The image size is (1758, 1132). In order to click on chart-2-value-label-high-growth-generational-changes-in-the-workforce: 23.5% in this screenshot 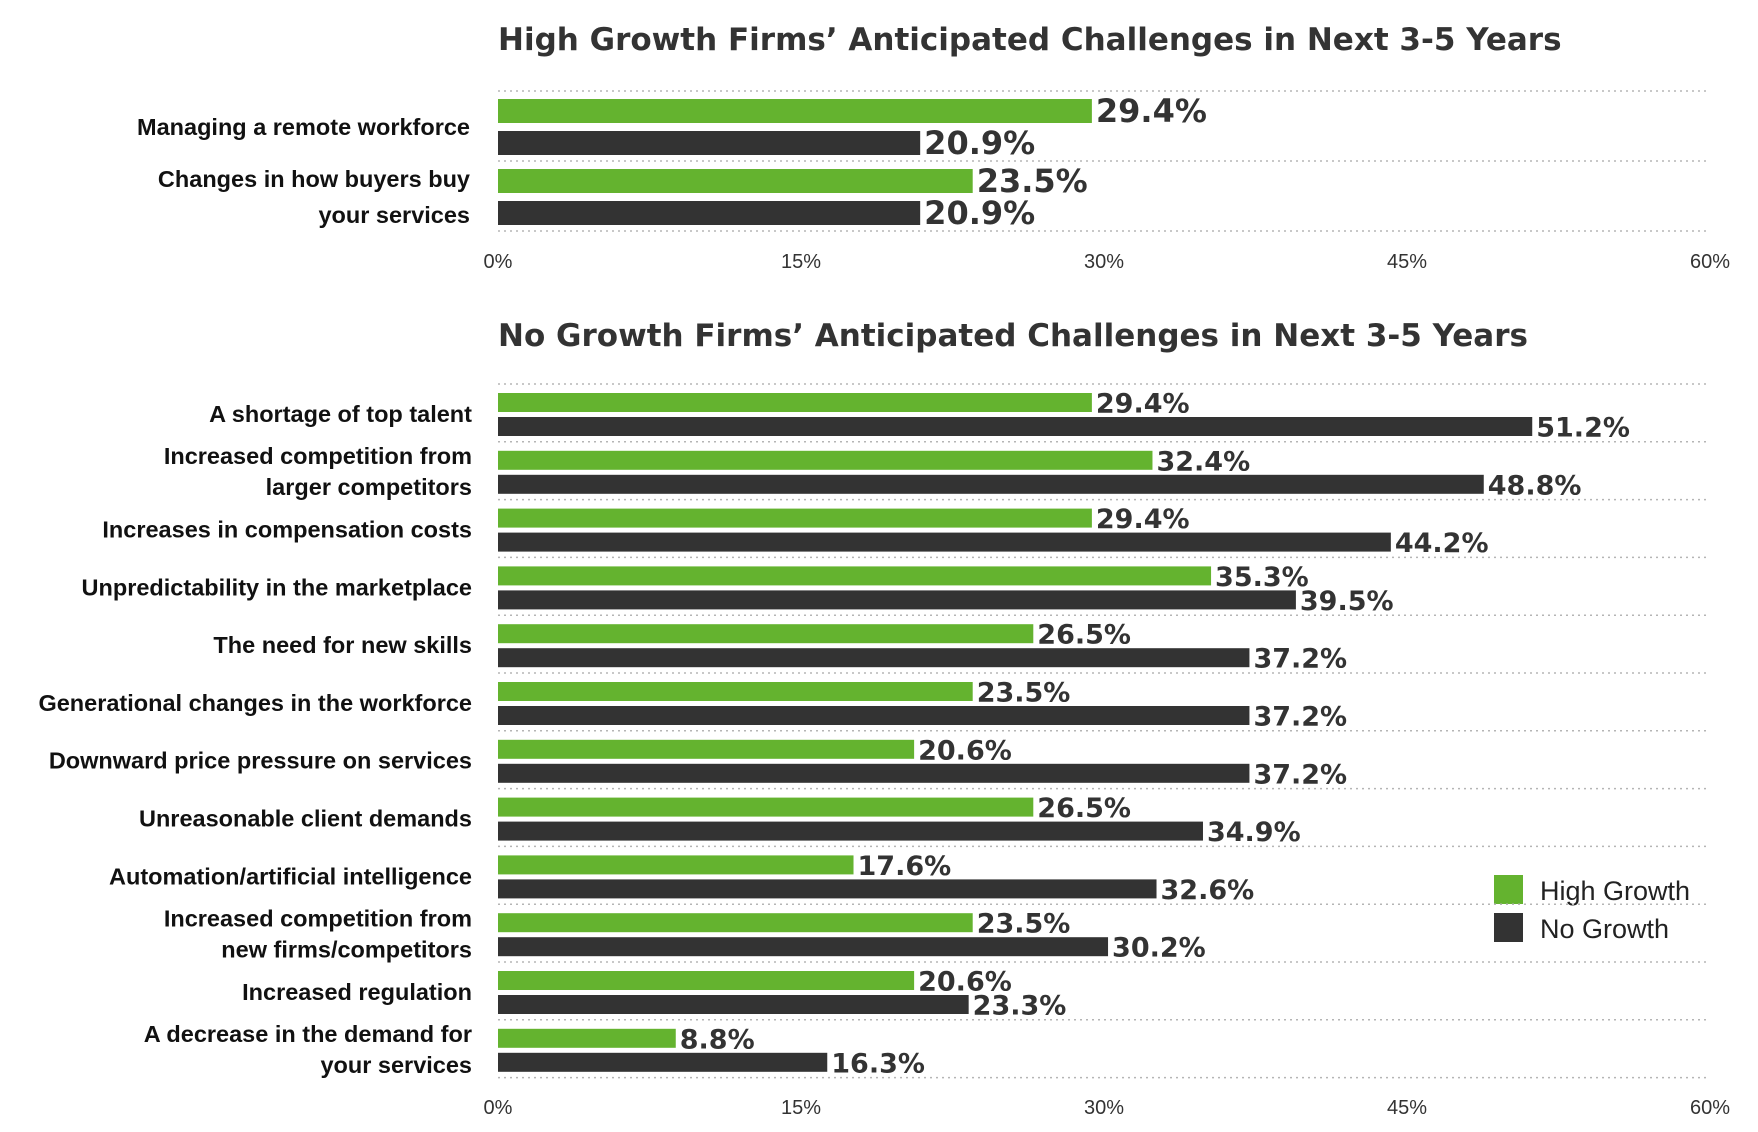, I will do `click(1024, 693)`.